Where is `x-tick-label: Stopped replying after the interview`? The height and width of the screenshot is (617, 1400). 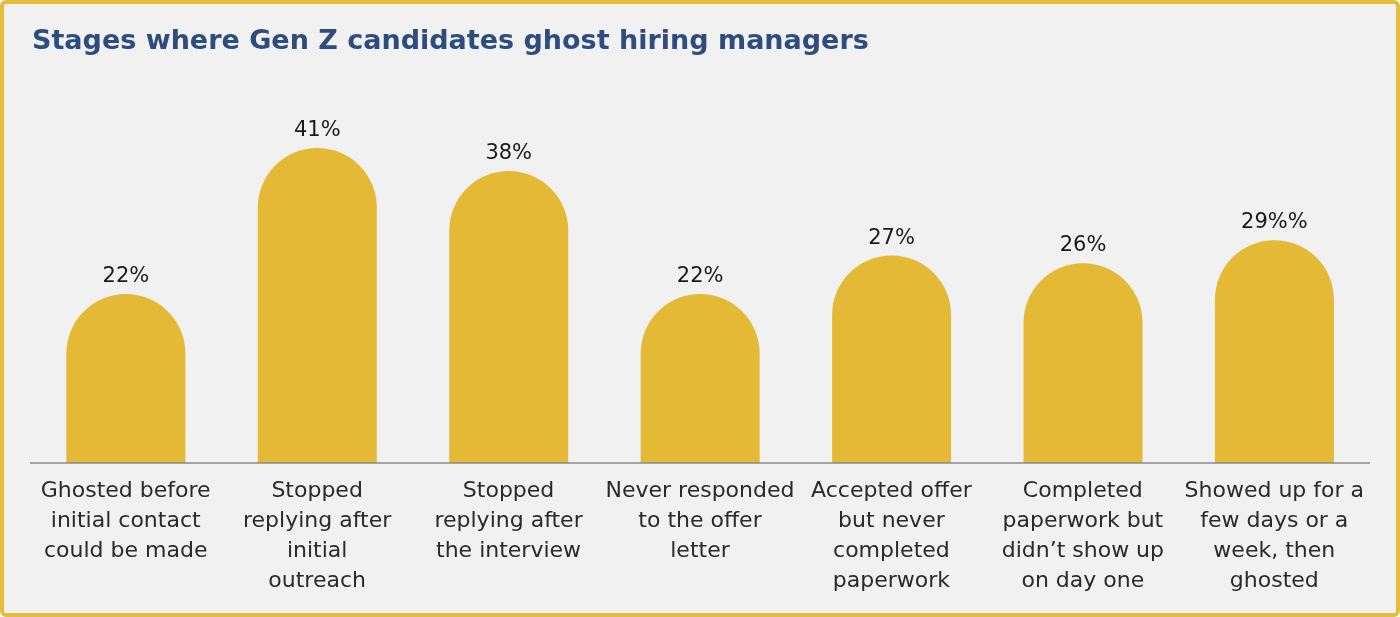
x-tick-label: Stopped replying after the interview is located at coordinates (509, 519).